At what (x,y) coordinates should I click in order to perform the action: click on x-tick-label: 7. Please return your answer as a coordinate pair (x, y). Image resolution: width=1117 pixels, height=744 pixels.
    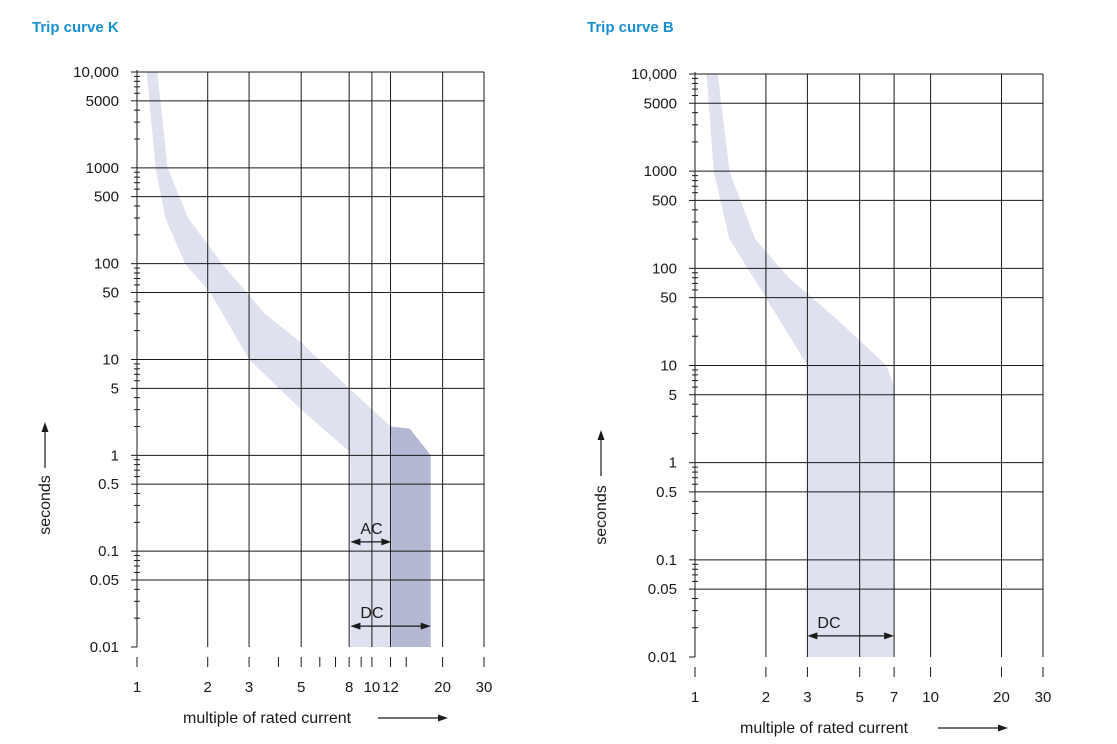
    Looking at the image, I should click on (894, 697).